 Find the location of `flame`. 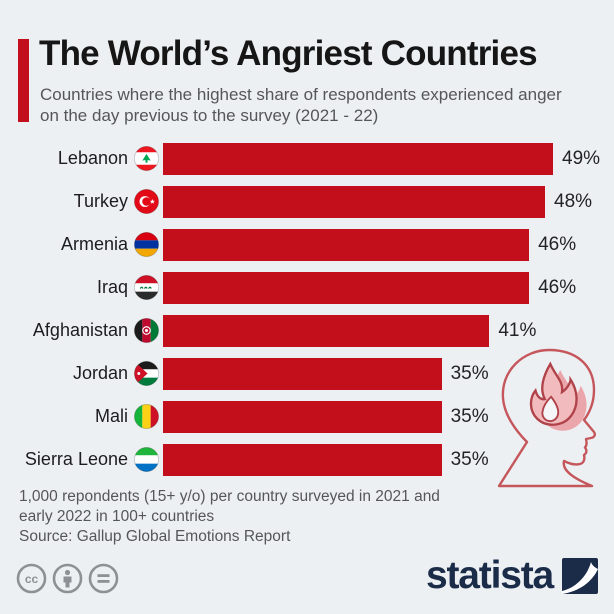

flame is located at coordinates (553, 393).